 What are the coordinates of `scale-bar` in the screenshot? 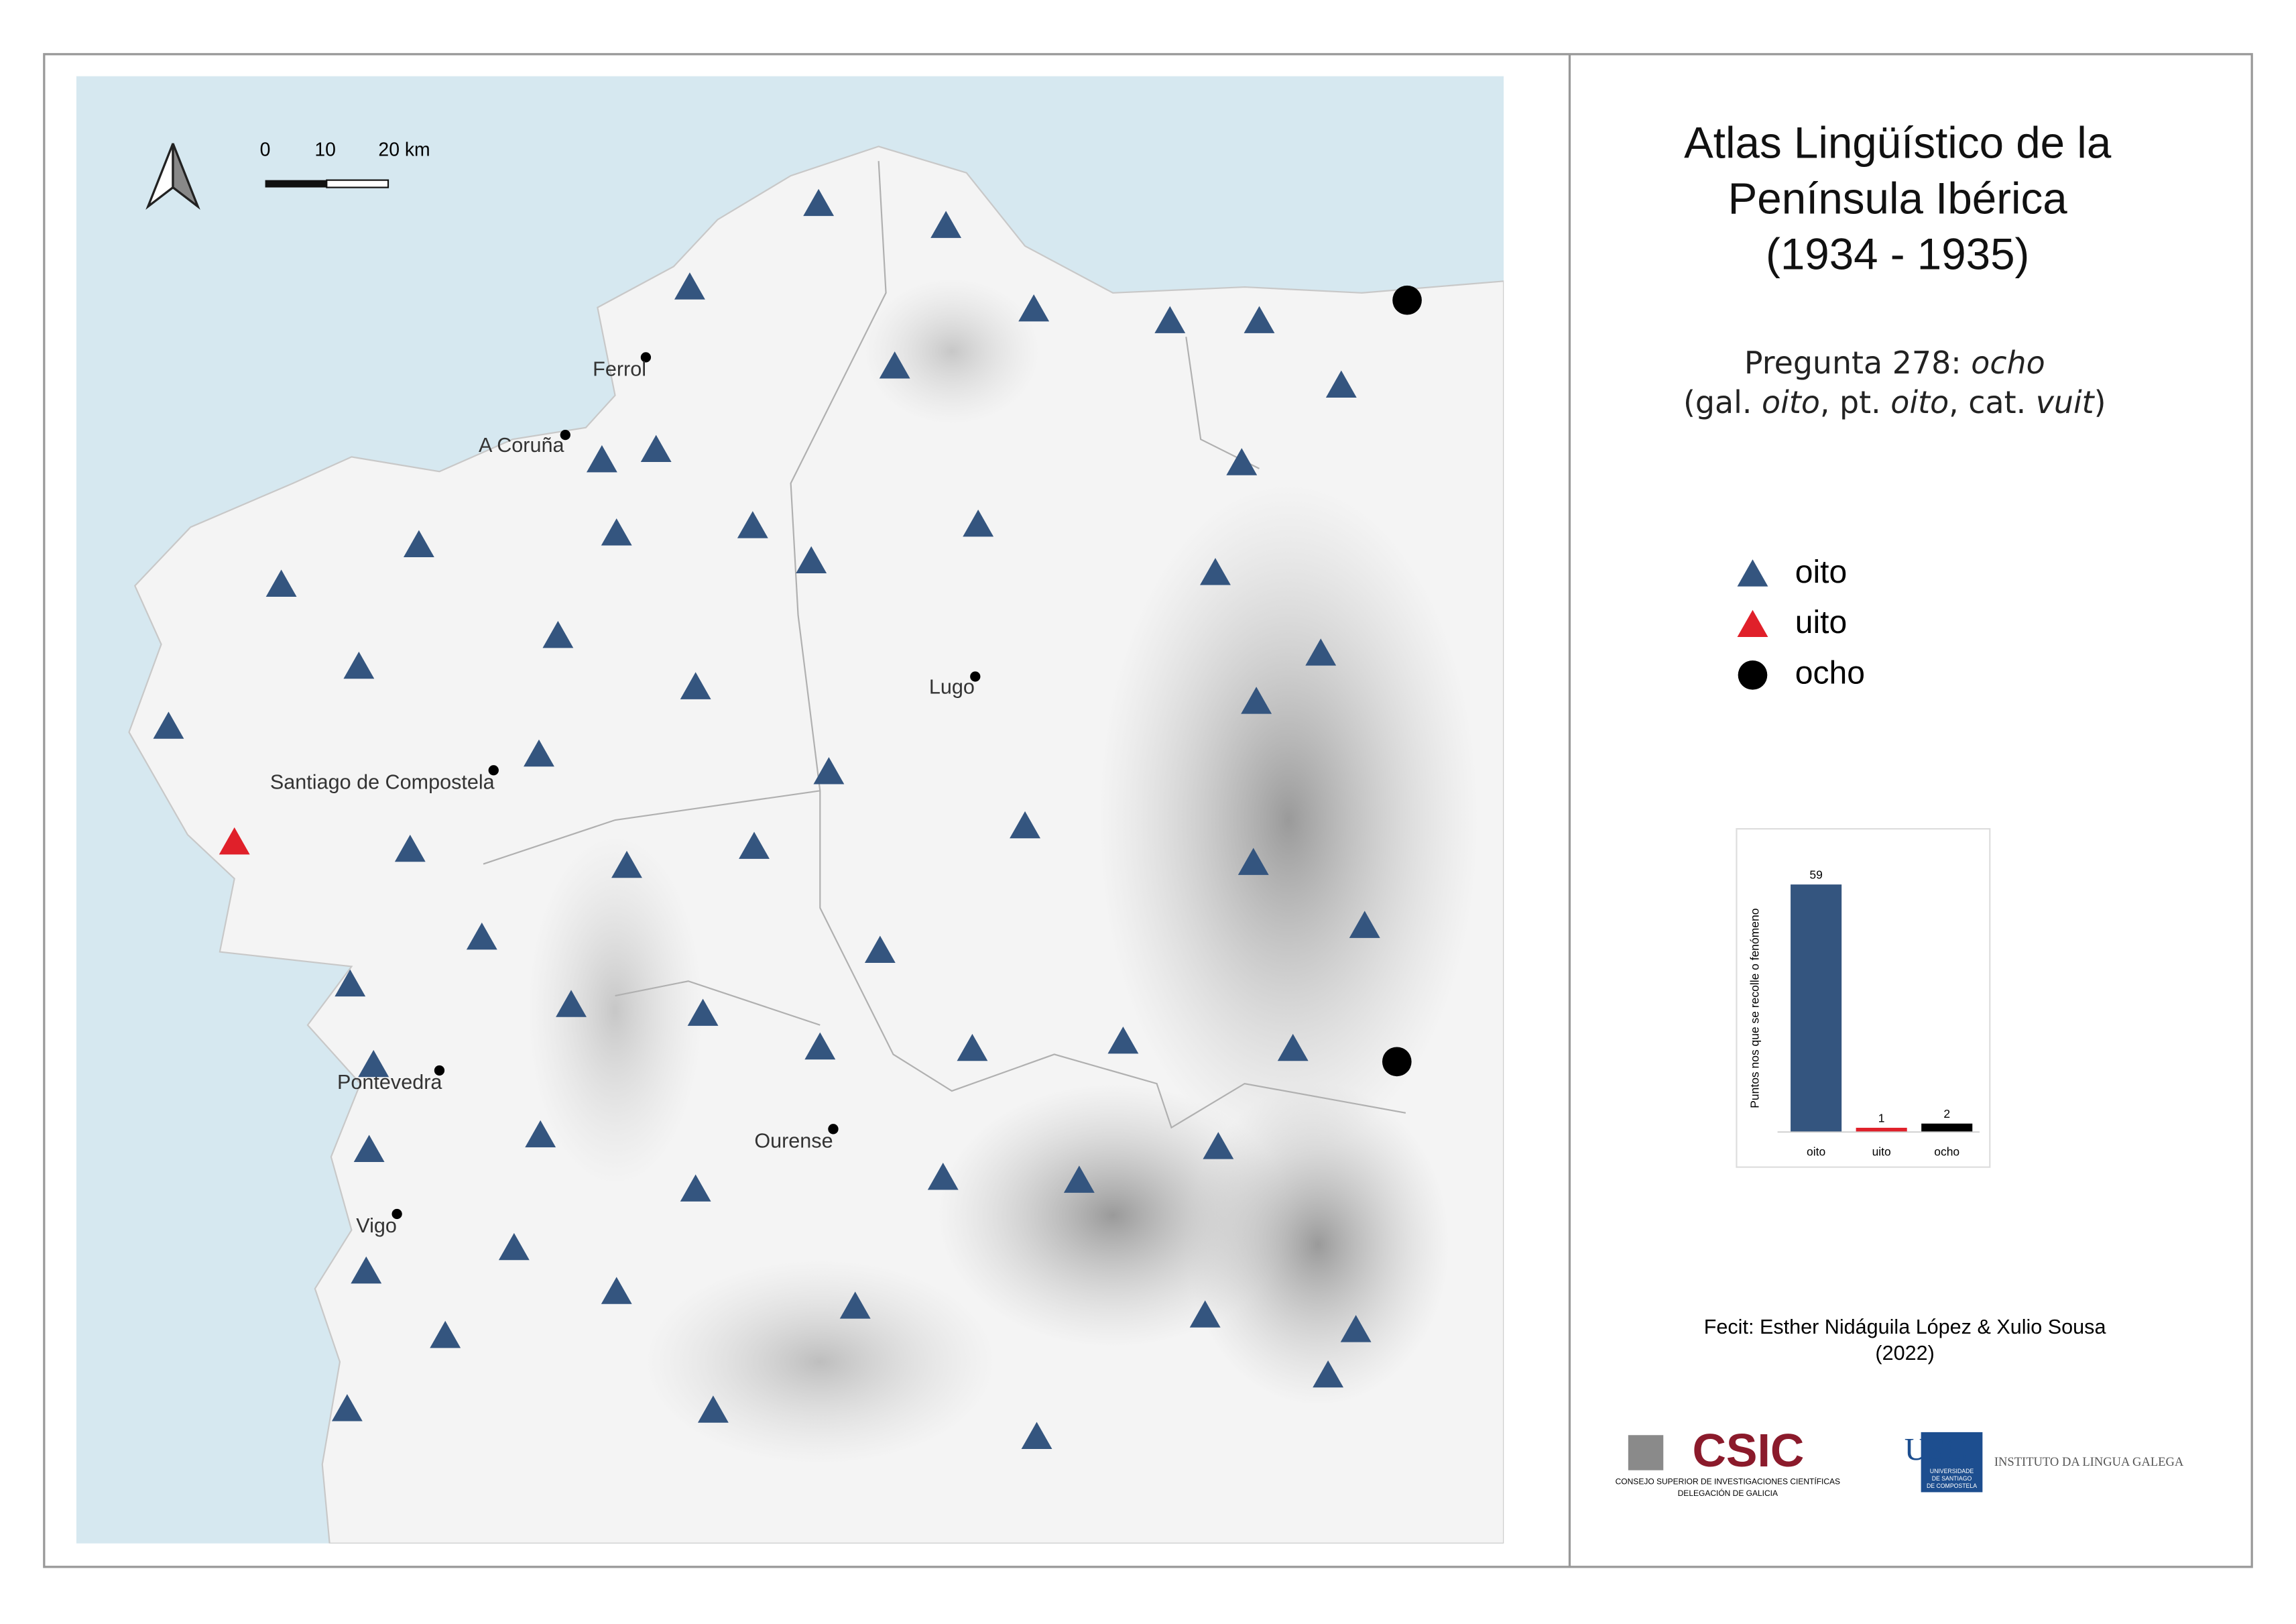 It's located at (296, 184).